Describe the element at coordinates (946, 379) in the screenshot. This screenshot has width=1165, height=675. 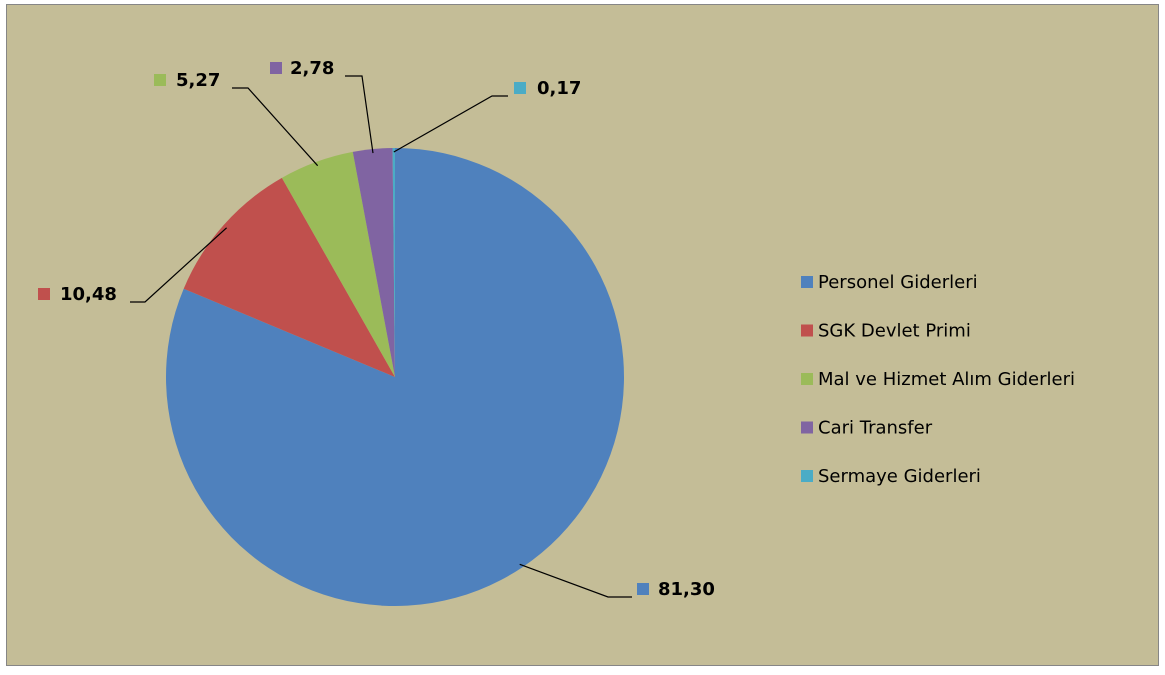
I see `legend-label: Mal ve Hizmet Alım Giderleri` at that location.